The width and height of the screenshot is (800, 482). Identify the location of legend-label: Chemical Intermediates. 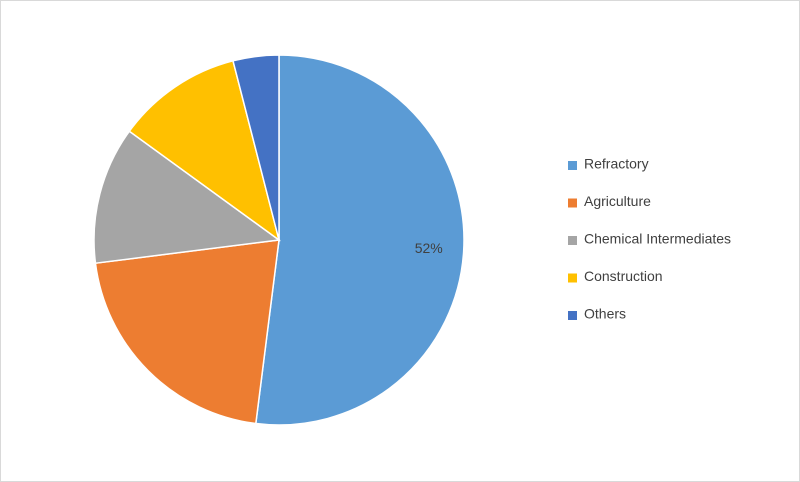
(657, 239).